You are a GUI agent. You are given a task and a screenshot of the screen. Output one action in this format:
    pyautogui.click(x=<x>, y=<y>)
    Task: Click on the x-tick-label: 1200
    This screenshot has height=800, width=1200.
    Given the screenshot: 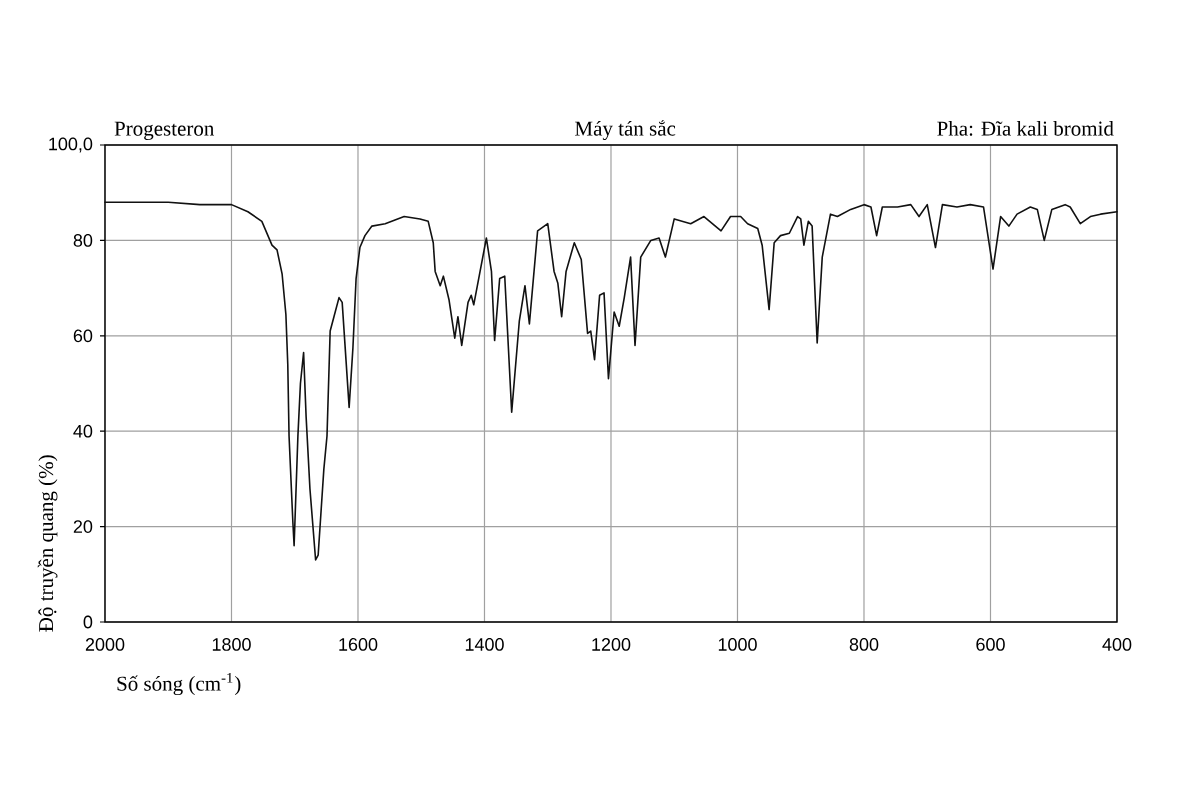 What is the action you would take?
    pyautogui.click(x=611, y=644)
    